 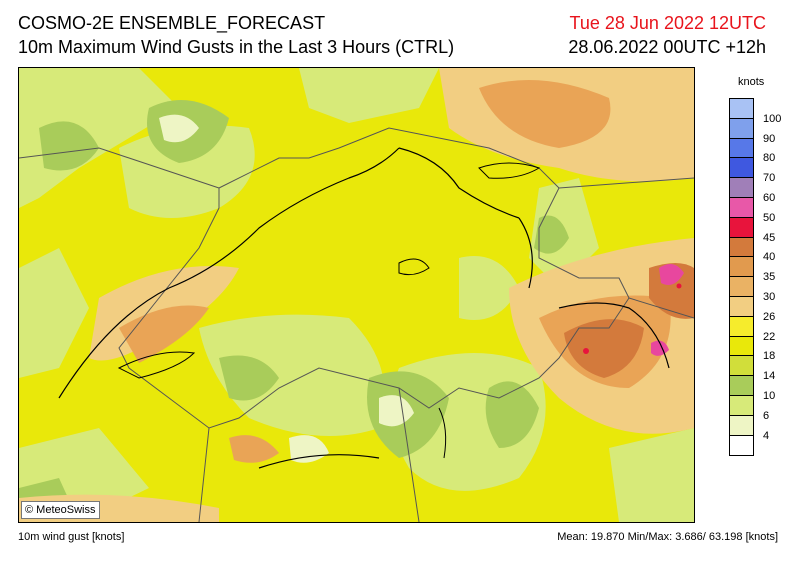 I want to click on footer-variable-label: 10m wind gust [knots], so click(x=71, y=537).